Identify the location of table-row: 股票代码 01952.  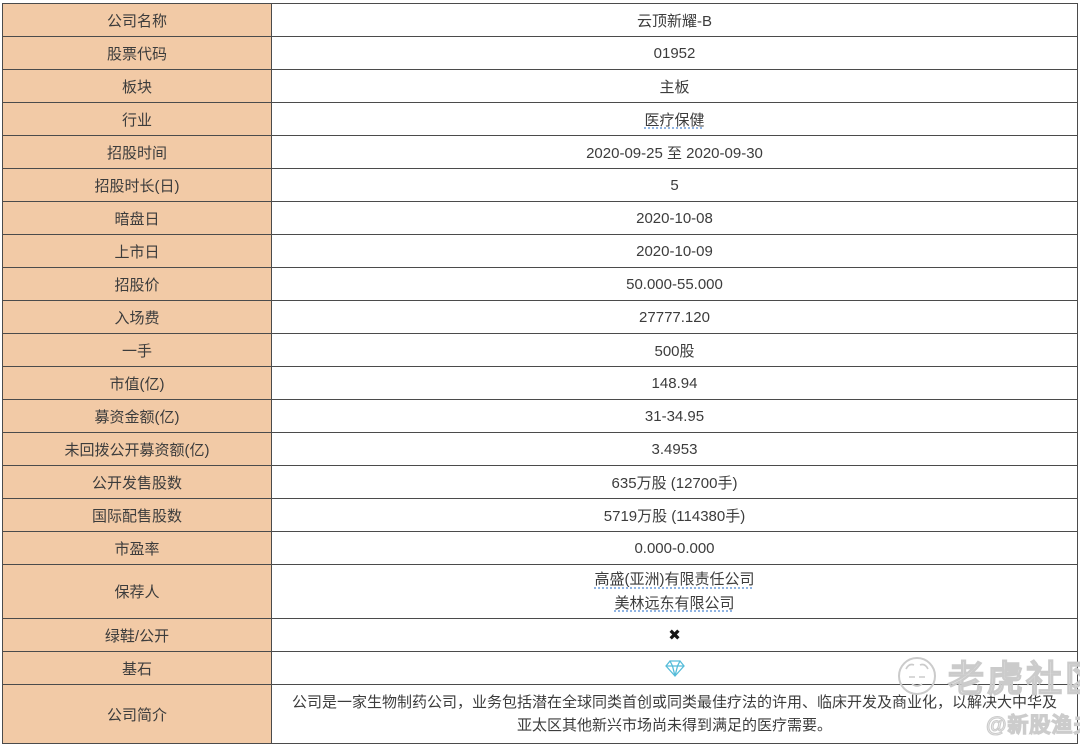
(540, 53).